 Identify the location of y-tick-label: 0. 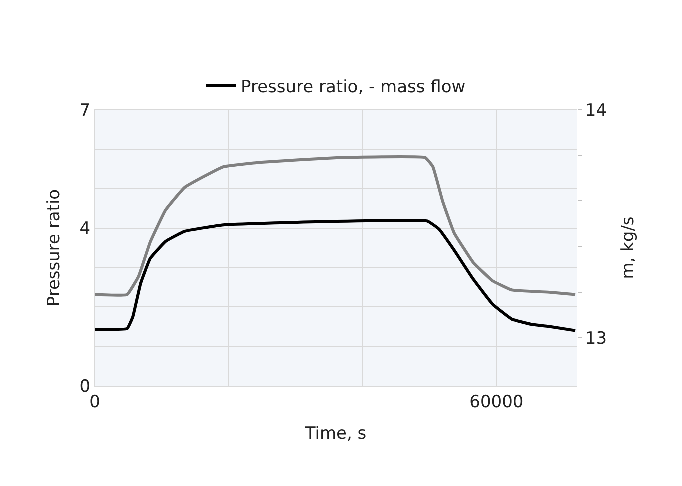
(85, 386).